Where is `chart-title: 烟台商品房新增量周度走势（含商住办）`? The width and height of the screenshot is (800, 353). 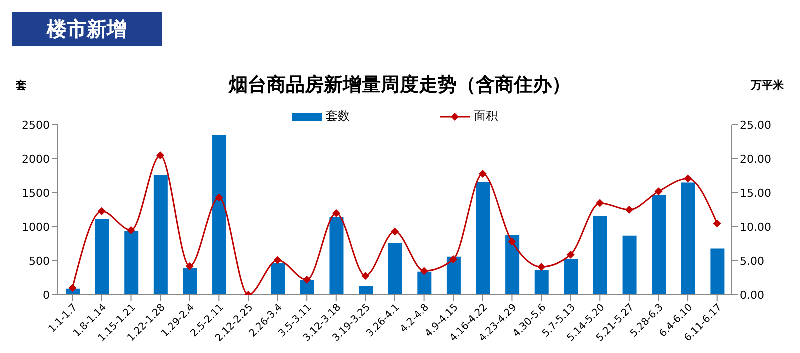 chart-title: 烟台商品房新增量周度走势（含商住办） is located at coordinates (400, 85).